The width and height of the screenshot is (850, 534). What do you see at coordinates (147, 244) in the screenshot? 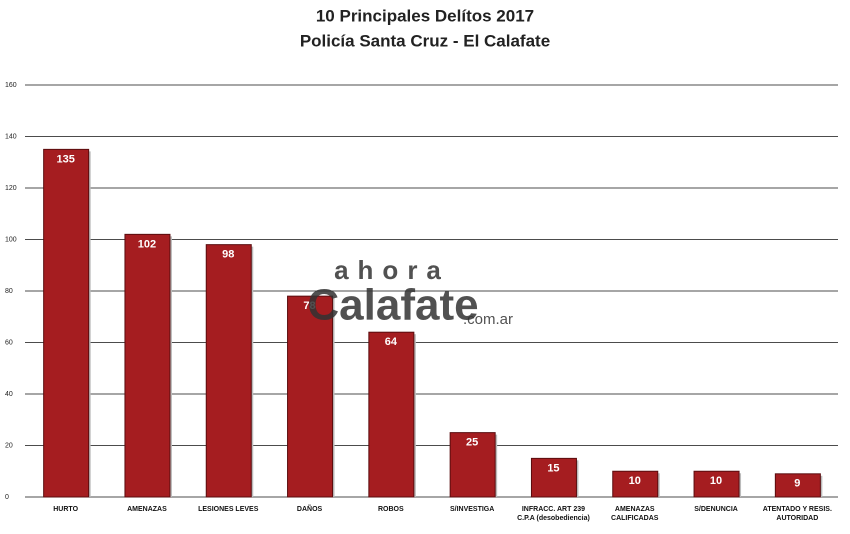
I see `data-label: 102` at bounding box center [147, 244].